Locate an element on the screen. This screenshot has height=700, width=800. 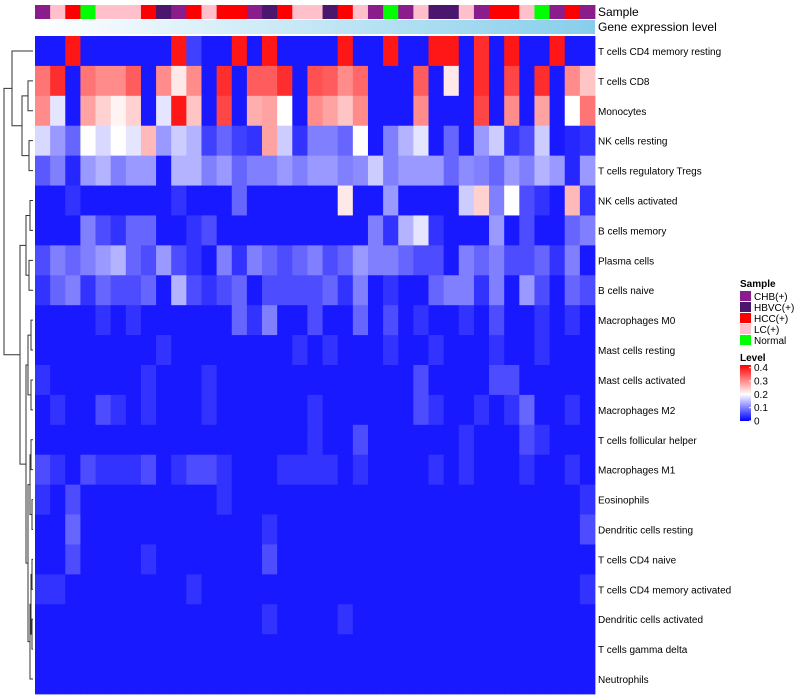
sample-legend-label: Normal is located at coordinates (770, 341).